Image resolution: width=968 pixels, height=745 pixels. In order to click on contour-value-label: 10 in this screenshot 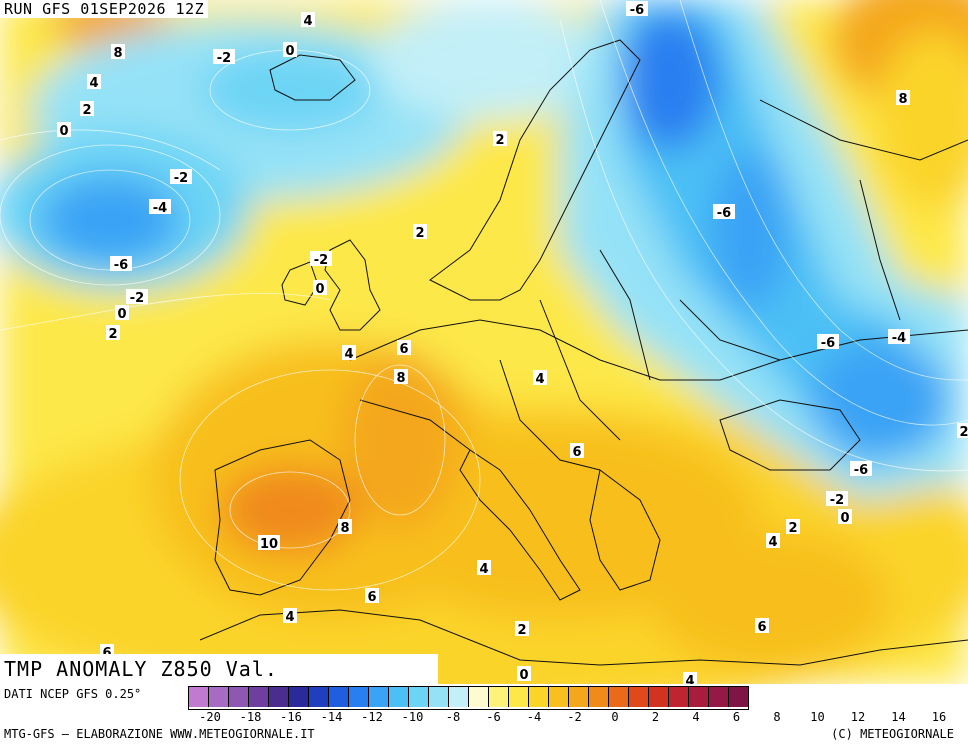, I will do `click(269, 543)`.